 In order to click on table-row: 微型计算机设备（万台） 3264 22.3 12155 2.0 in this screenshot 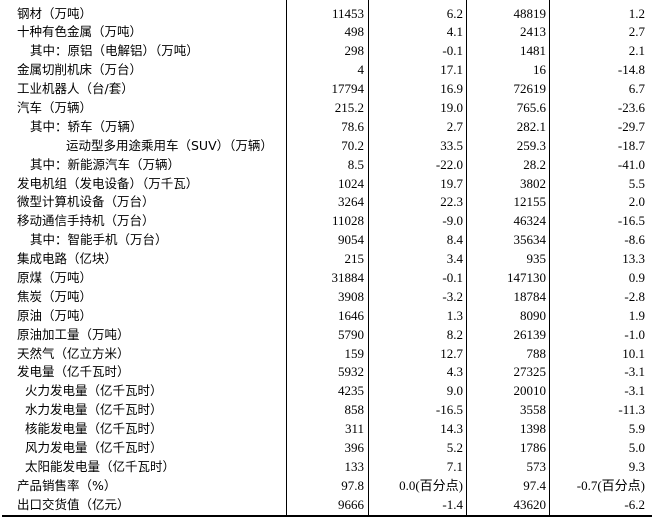, I will do `click(327, 202)`.